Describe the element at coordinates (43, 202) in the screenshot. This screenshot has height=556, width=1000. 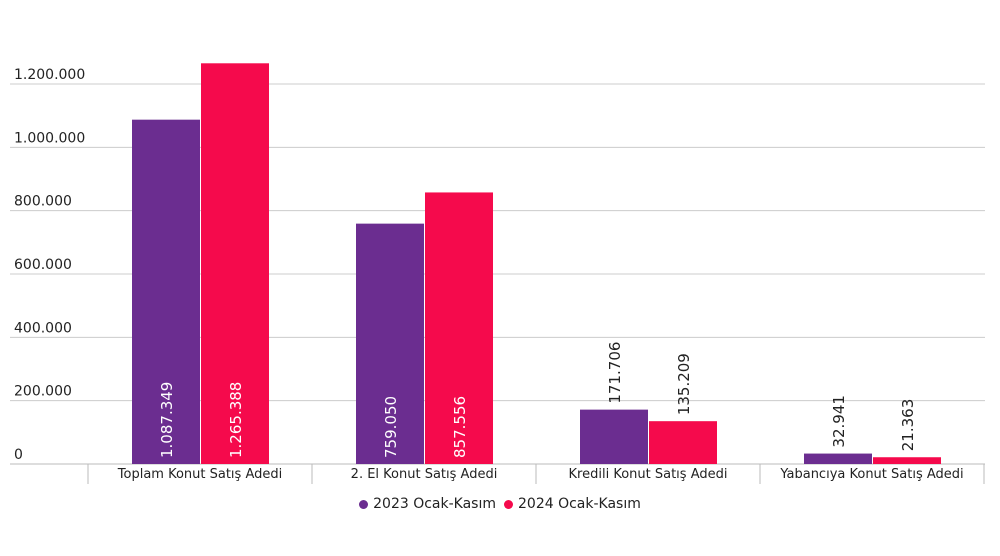
I see `y-tick-label: 800.000` at that location.